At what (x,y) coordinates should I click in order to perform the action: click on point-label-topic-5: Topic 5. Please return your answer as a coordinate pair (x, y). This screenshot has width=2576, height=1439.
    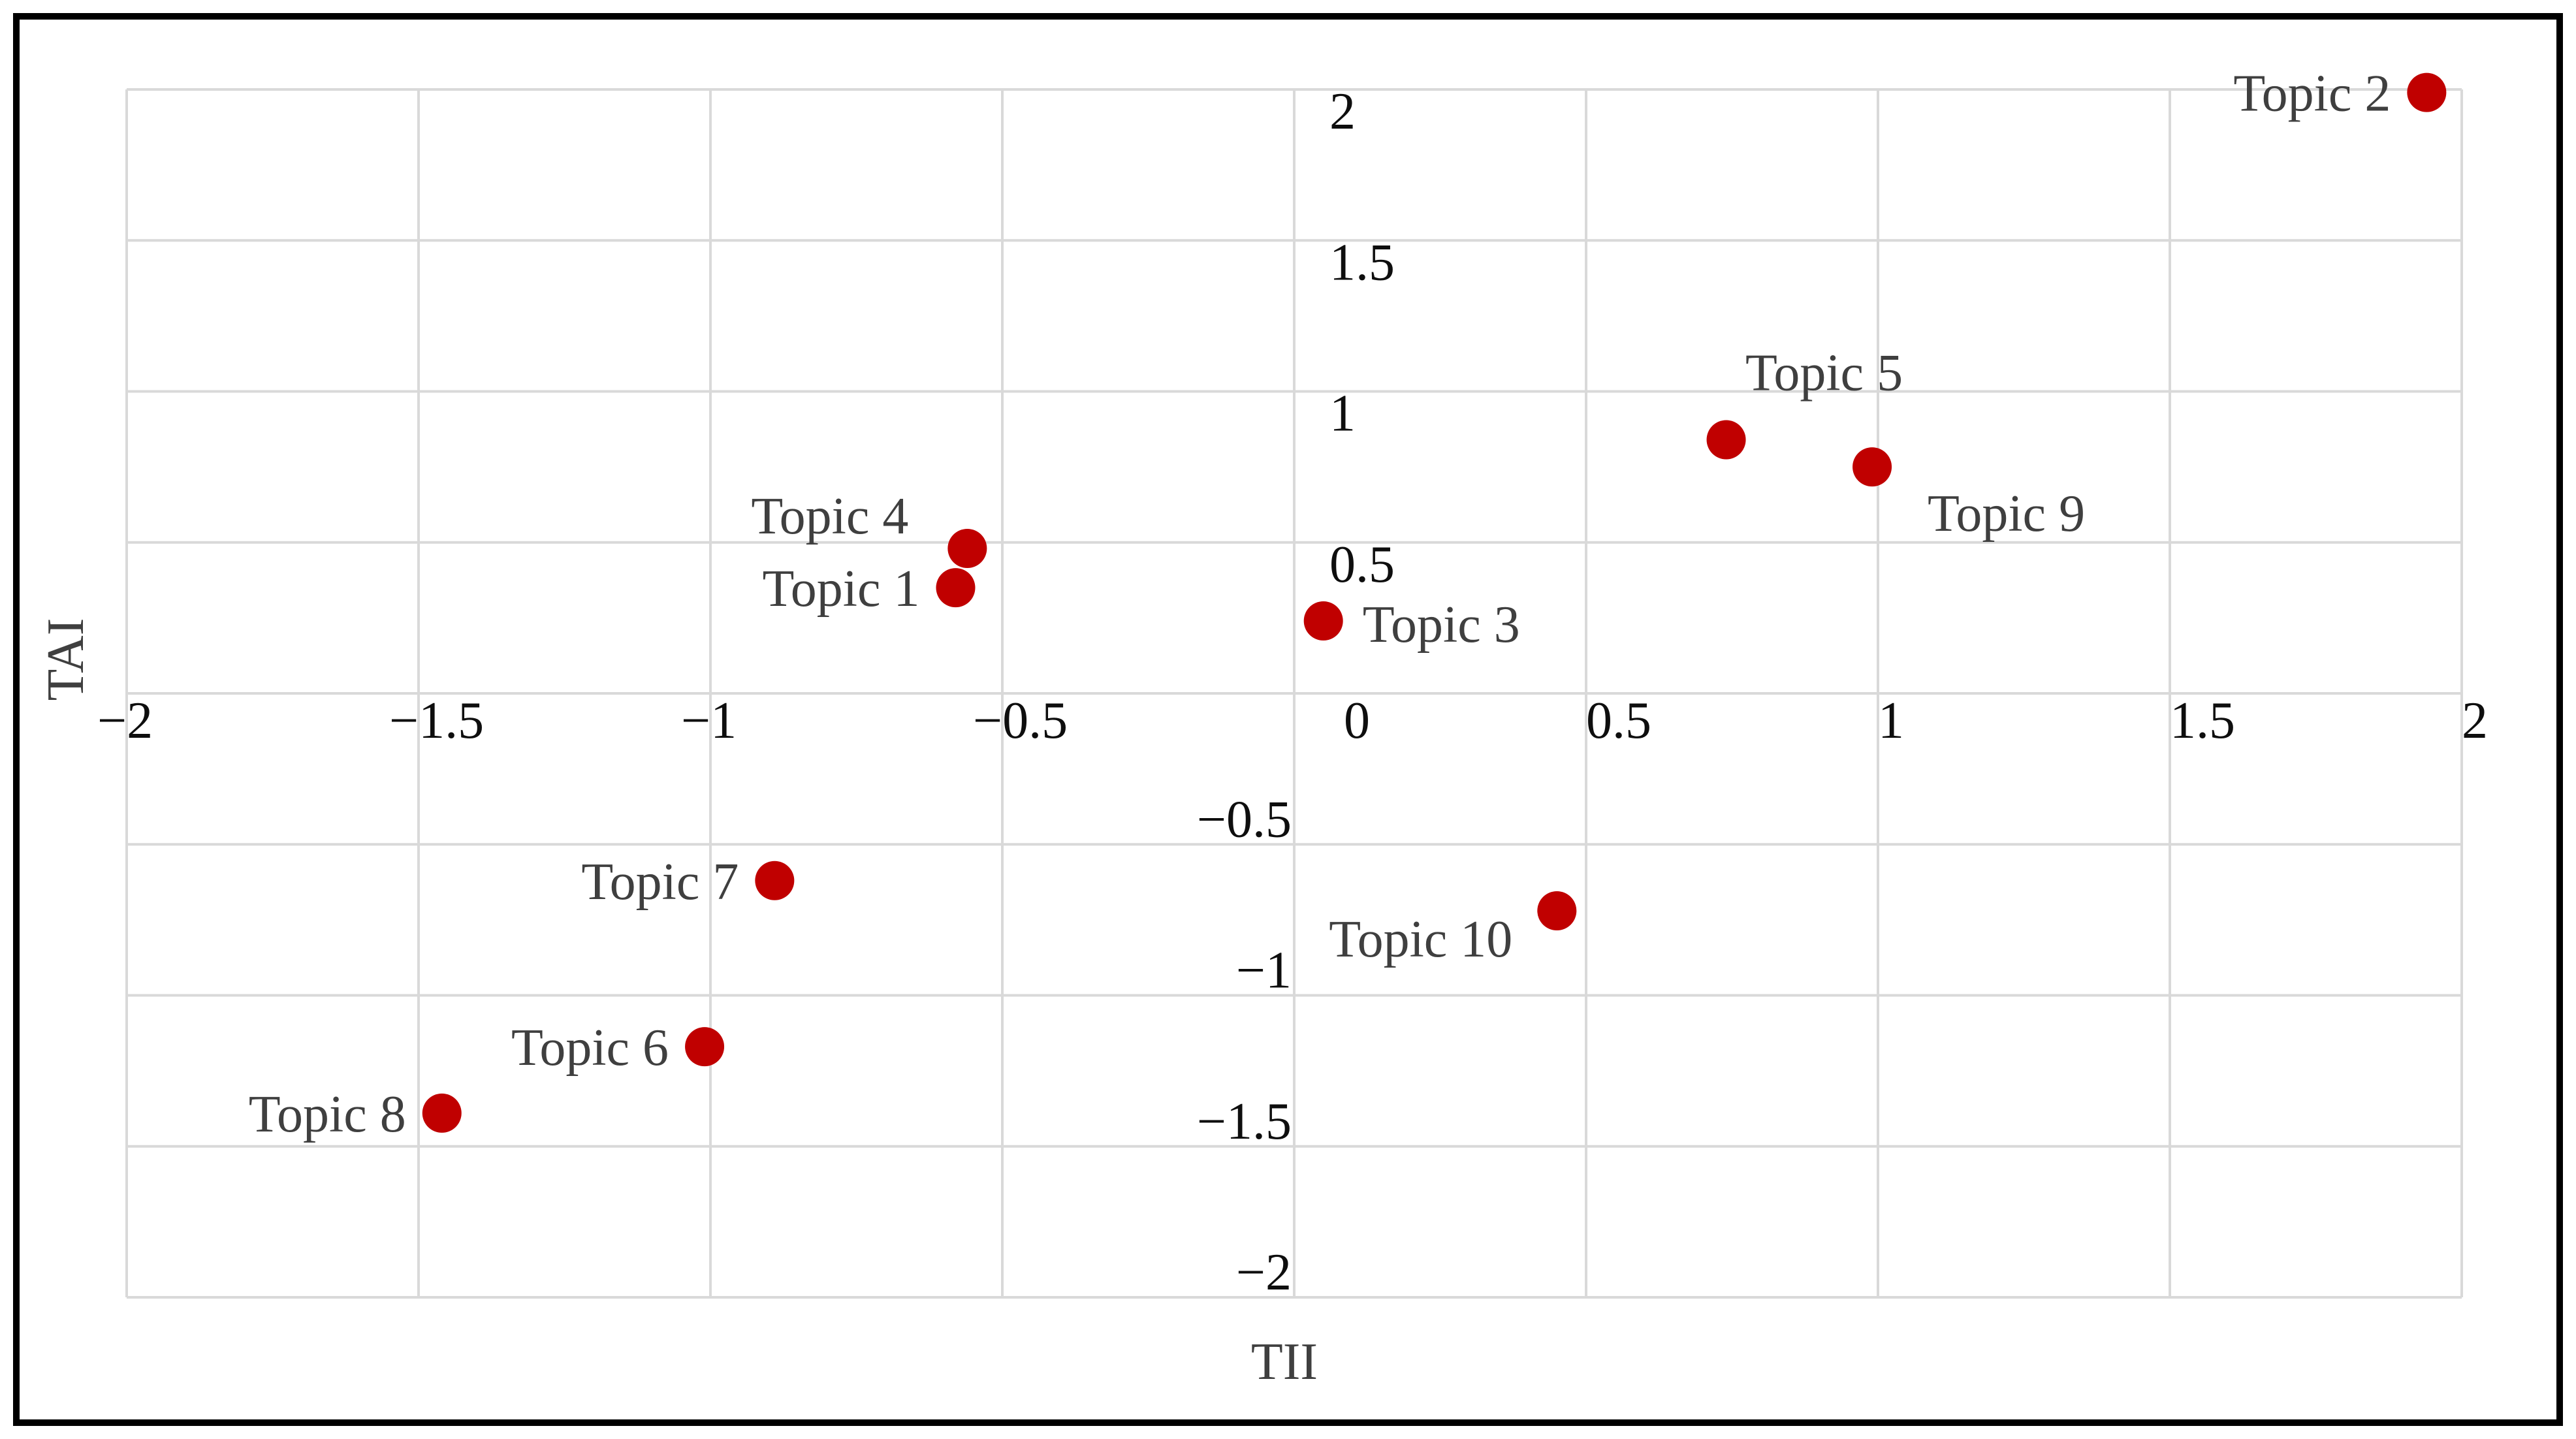
    Looking at the image, I should click on (1824, 373).